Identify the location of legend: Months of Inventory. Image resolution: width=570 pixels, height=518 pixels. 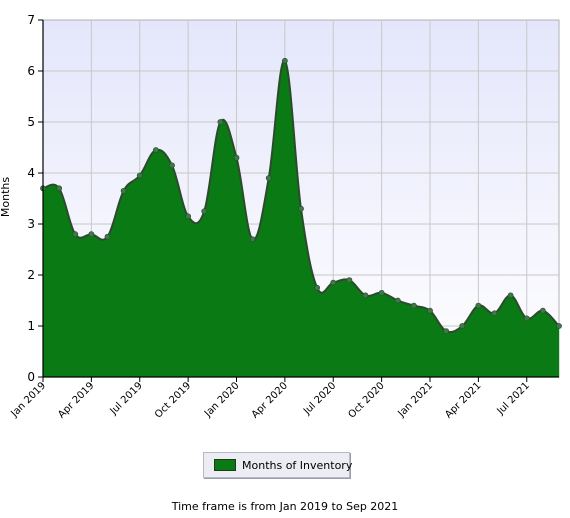
(278, 465).